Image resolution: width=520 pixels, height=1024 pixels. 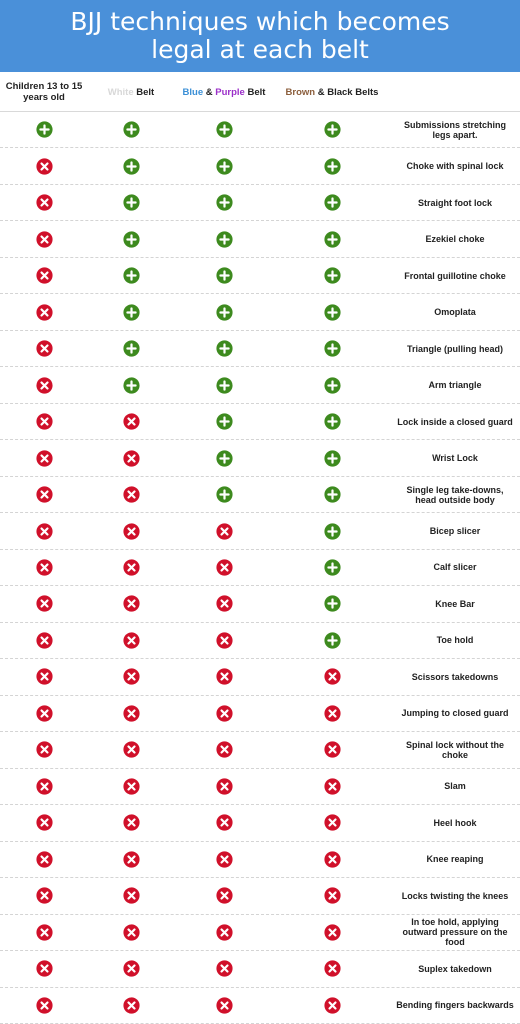 I want to click on technique-label: Knee reaping, so click(x=455, y=859).